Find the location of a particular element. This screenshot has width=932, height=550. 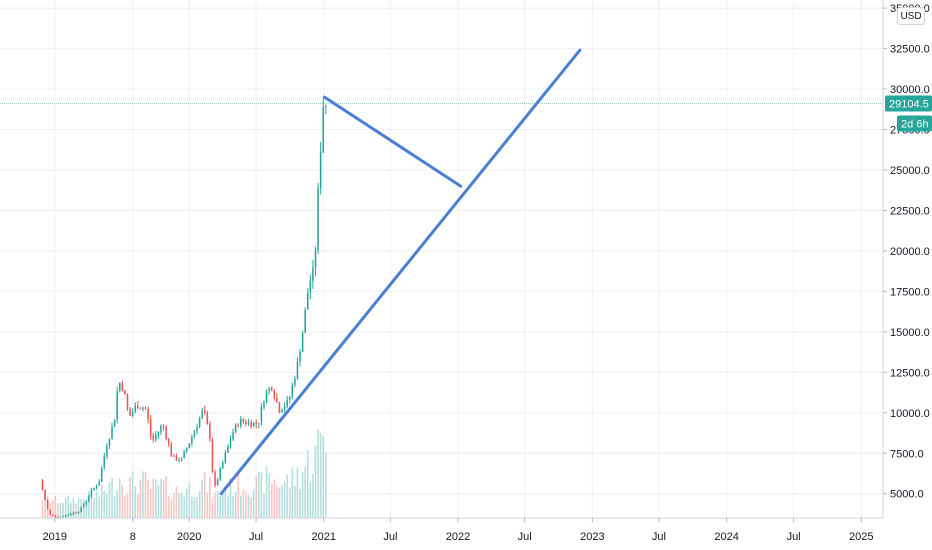

x-tick-label: 2019 is located at coordinates (55, 537).